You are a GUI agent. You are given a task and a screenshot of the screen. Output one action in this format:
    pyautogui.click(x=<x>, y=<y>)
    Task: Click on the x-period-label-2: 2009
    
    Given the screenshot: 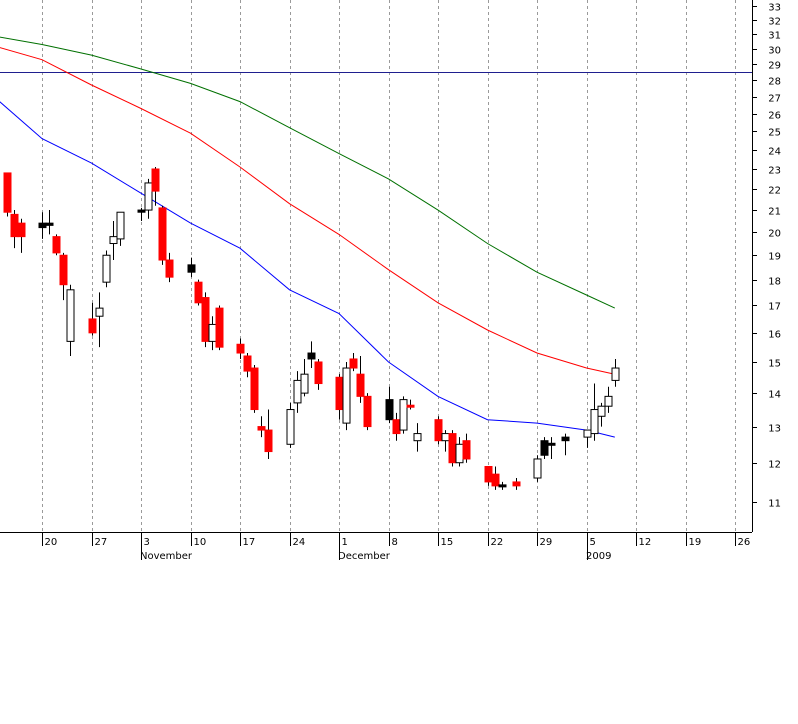 What is the action you would take?
    pyautogui.click(x=598, y=556)
    